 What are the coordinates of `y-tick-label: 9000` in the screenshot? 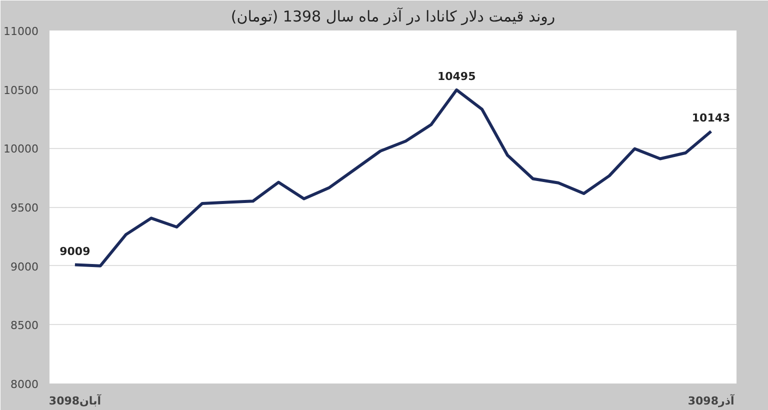 It's located at (24, 267).